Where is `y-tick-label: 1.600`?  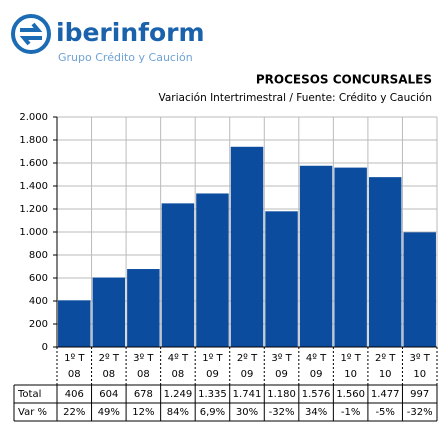 y-tick-label: 1.600 is located at coordinates (33, 163).